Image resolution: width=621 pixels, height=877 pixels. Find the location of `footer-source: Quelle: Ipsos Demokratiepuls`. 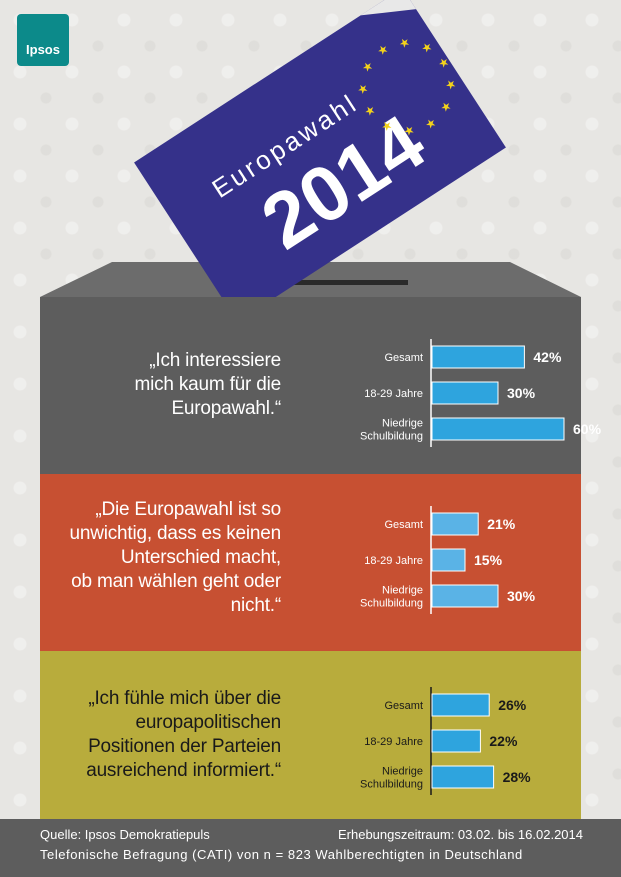

footer-source: Quelle: Ipsos Demokratiepuls is located at coordinates (125, 834).